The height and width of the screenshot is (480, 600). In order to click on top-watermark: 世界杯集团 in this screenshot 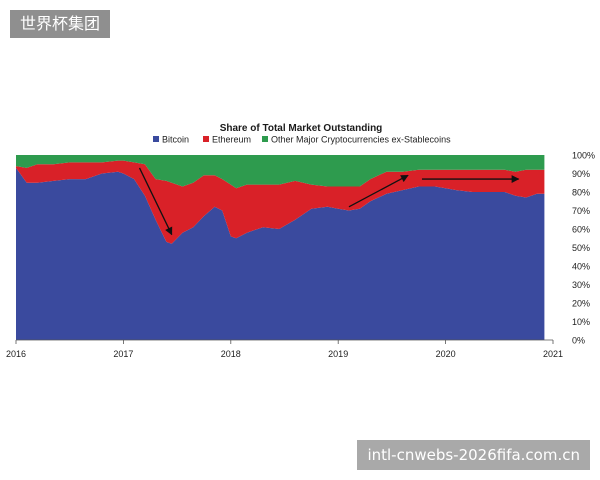, I will do `click(60, 24)`.